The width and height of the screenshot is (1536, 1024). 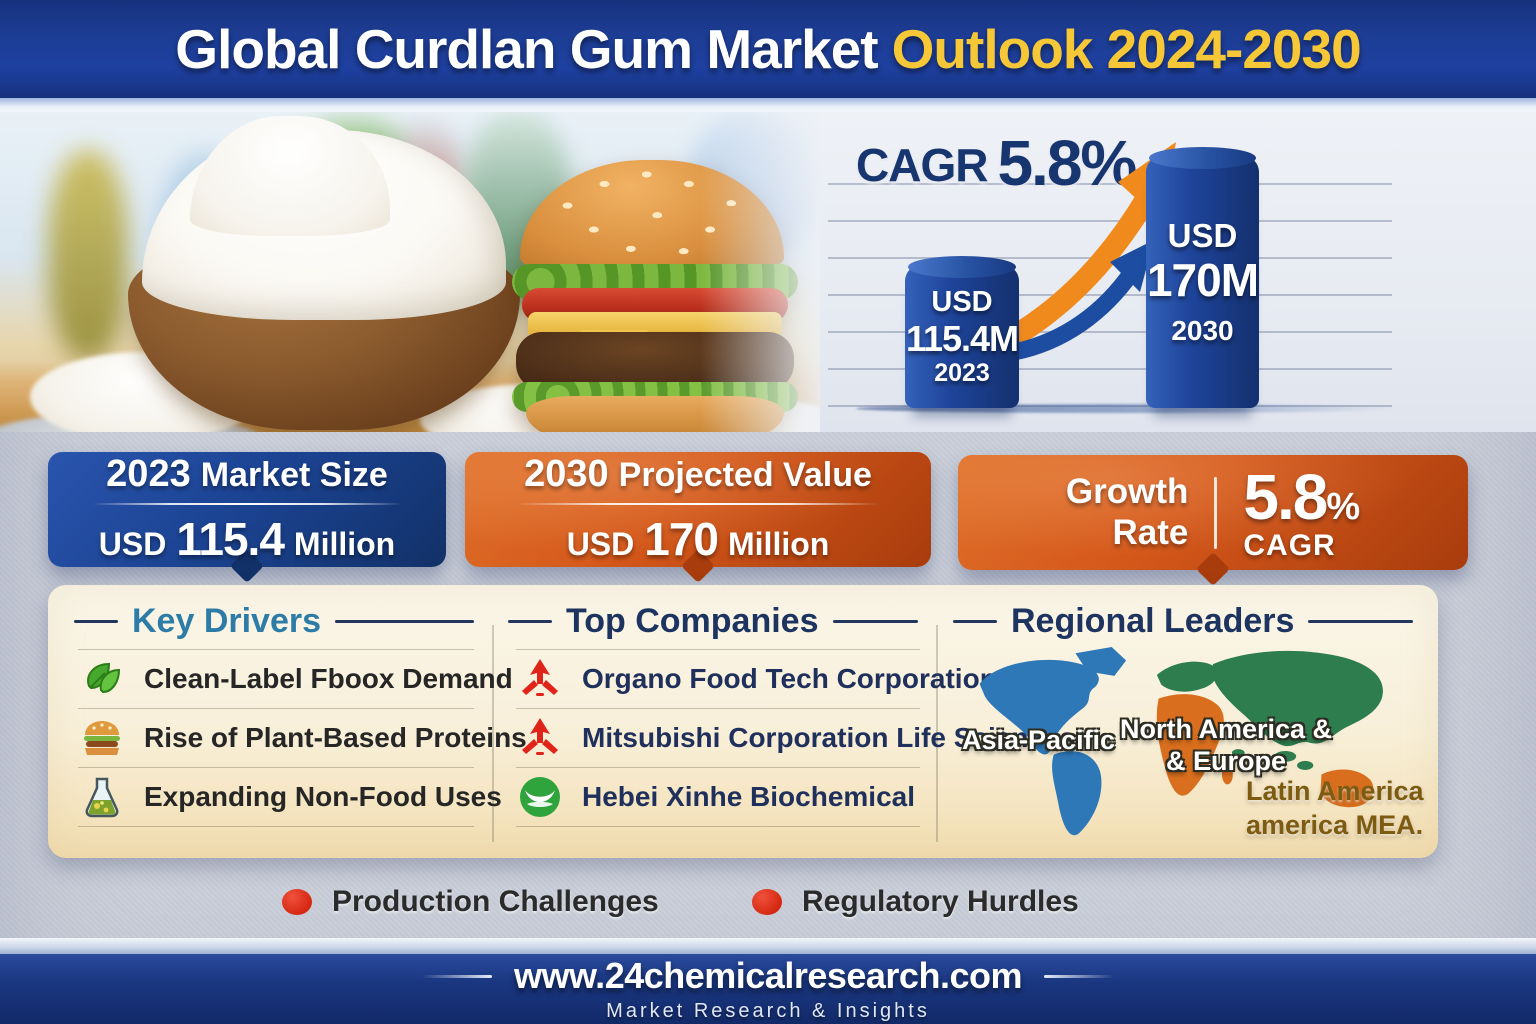 I want to click on list-item: Clean-Label Fboox Demand, so click(x=295, y=679).